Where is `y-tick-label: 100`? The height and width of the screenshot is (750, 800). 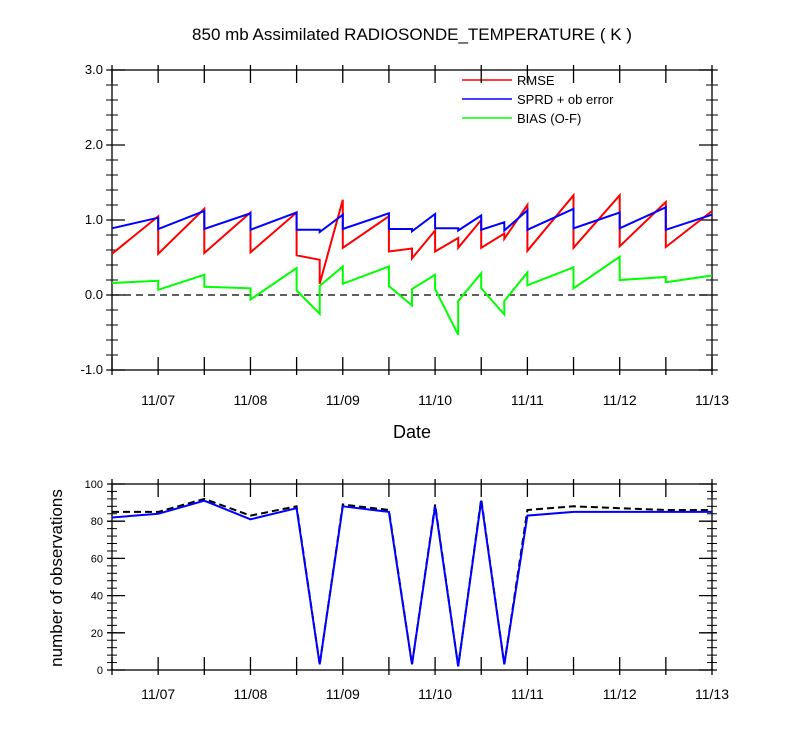
y-tick-label: 100 is located at coordinates (94, 485).